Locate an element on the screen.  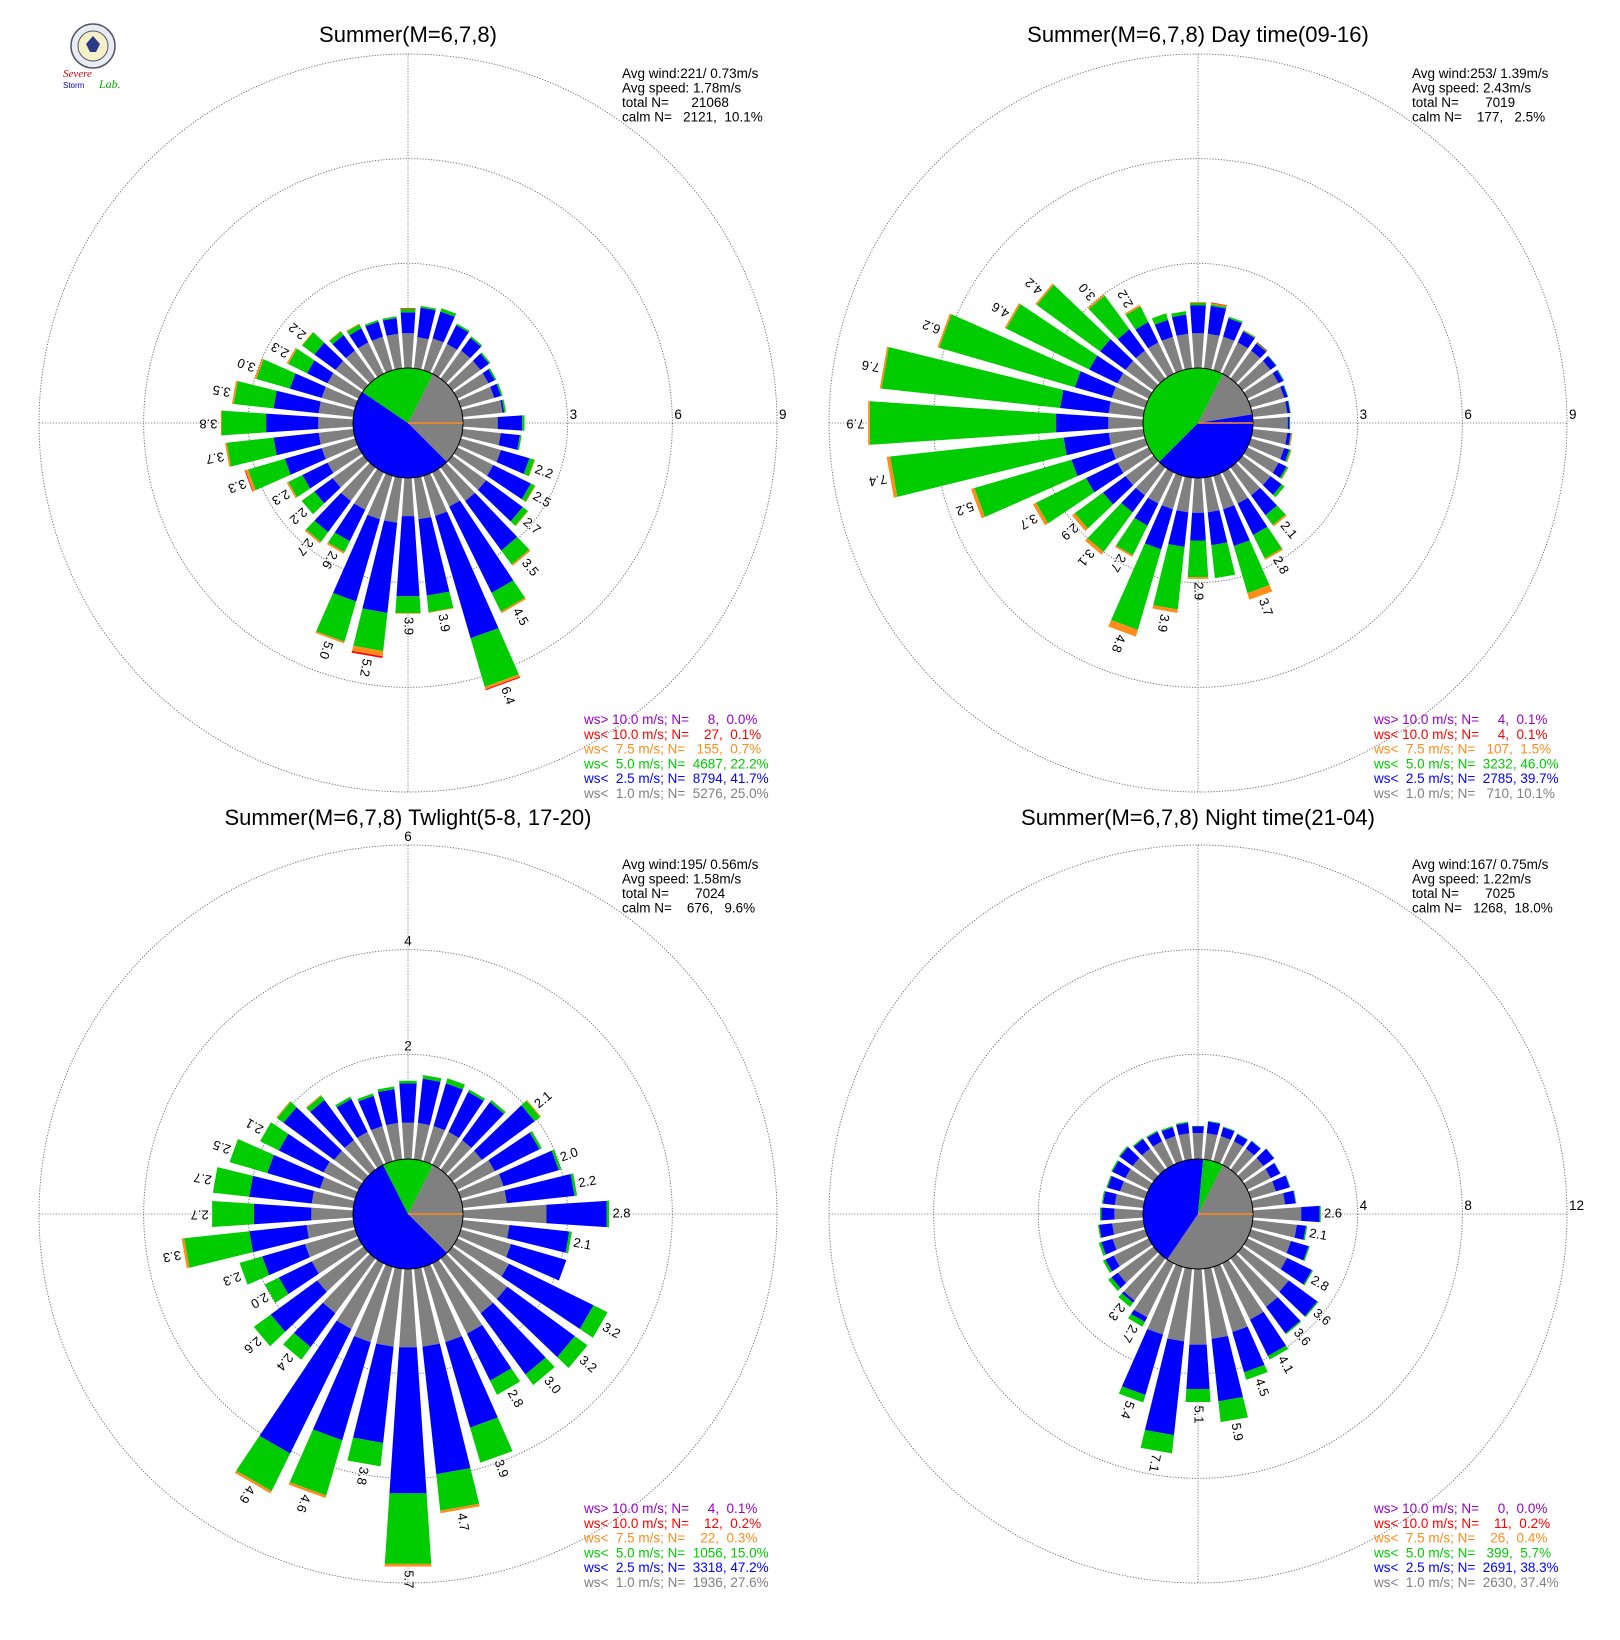
bar-value-label: 4.8 is located at coordinates (1119, 644).